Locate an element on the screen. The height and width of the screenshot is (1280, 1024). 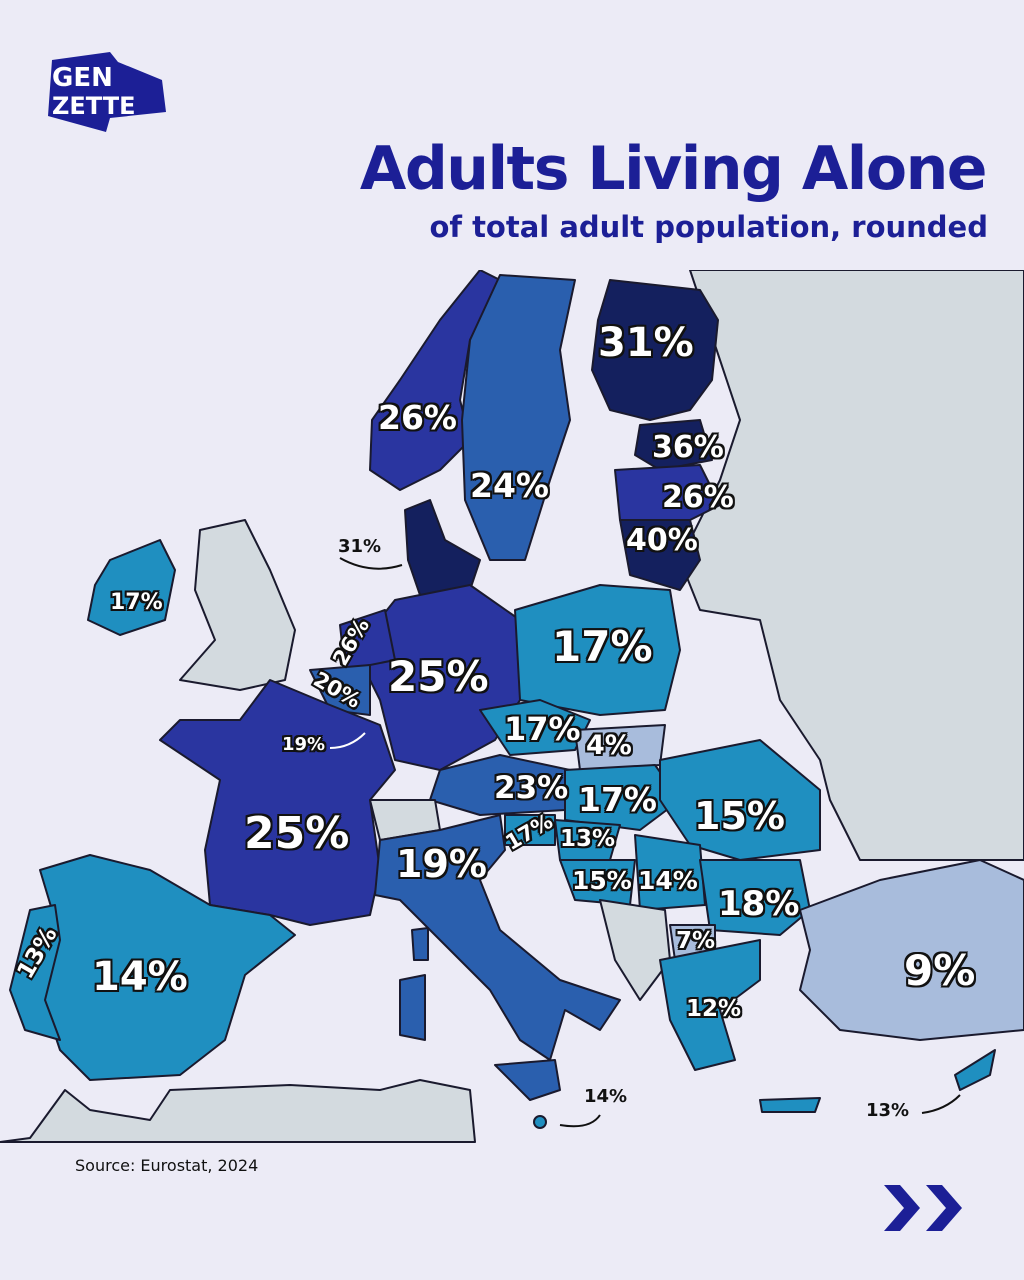
region-malta is located at coordinates (540, 1122).